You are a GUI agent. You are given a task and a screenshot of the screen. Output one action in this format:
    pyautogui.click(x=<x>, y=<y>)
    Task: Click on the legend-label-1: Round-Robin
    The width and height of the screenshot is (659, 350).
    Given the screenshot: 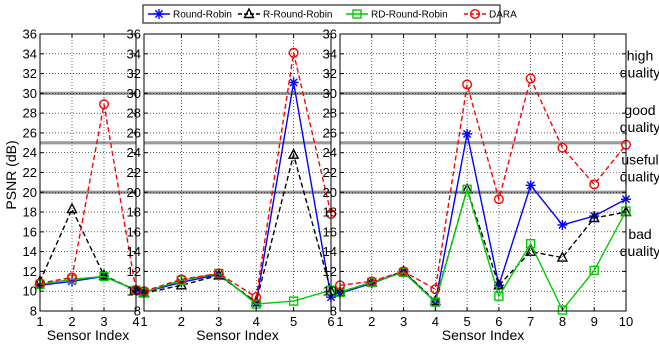 What is the action you would take?
    pyautogui.click(x=202, y=15)
    